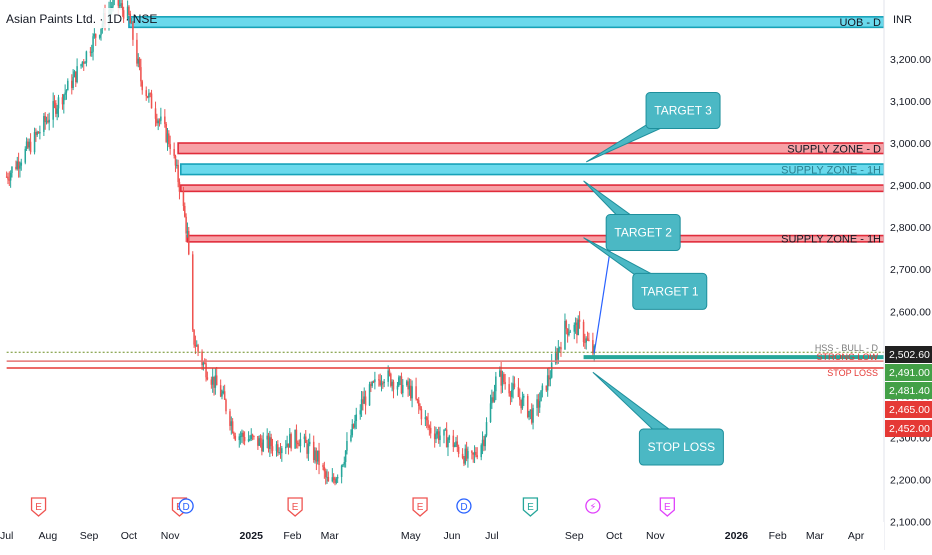  What do you see at coordinates (910, 523) in the screenshot?
I see `y-tick-label: 2,100.00` at bounding box center [910, 523].